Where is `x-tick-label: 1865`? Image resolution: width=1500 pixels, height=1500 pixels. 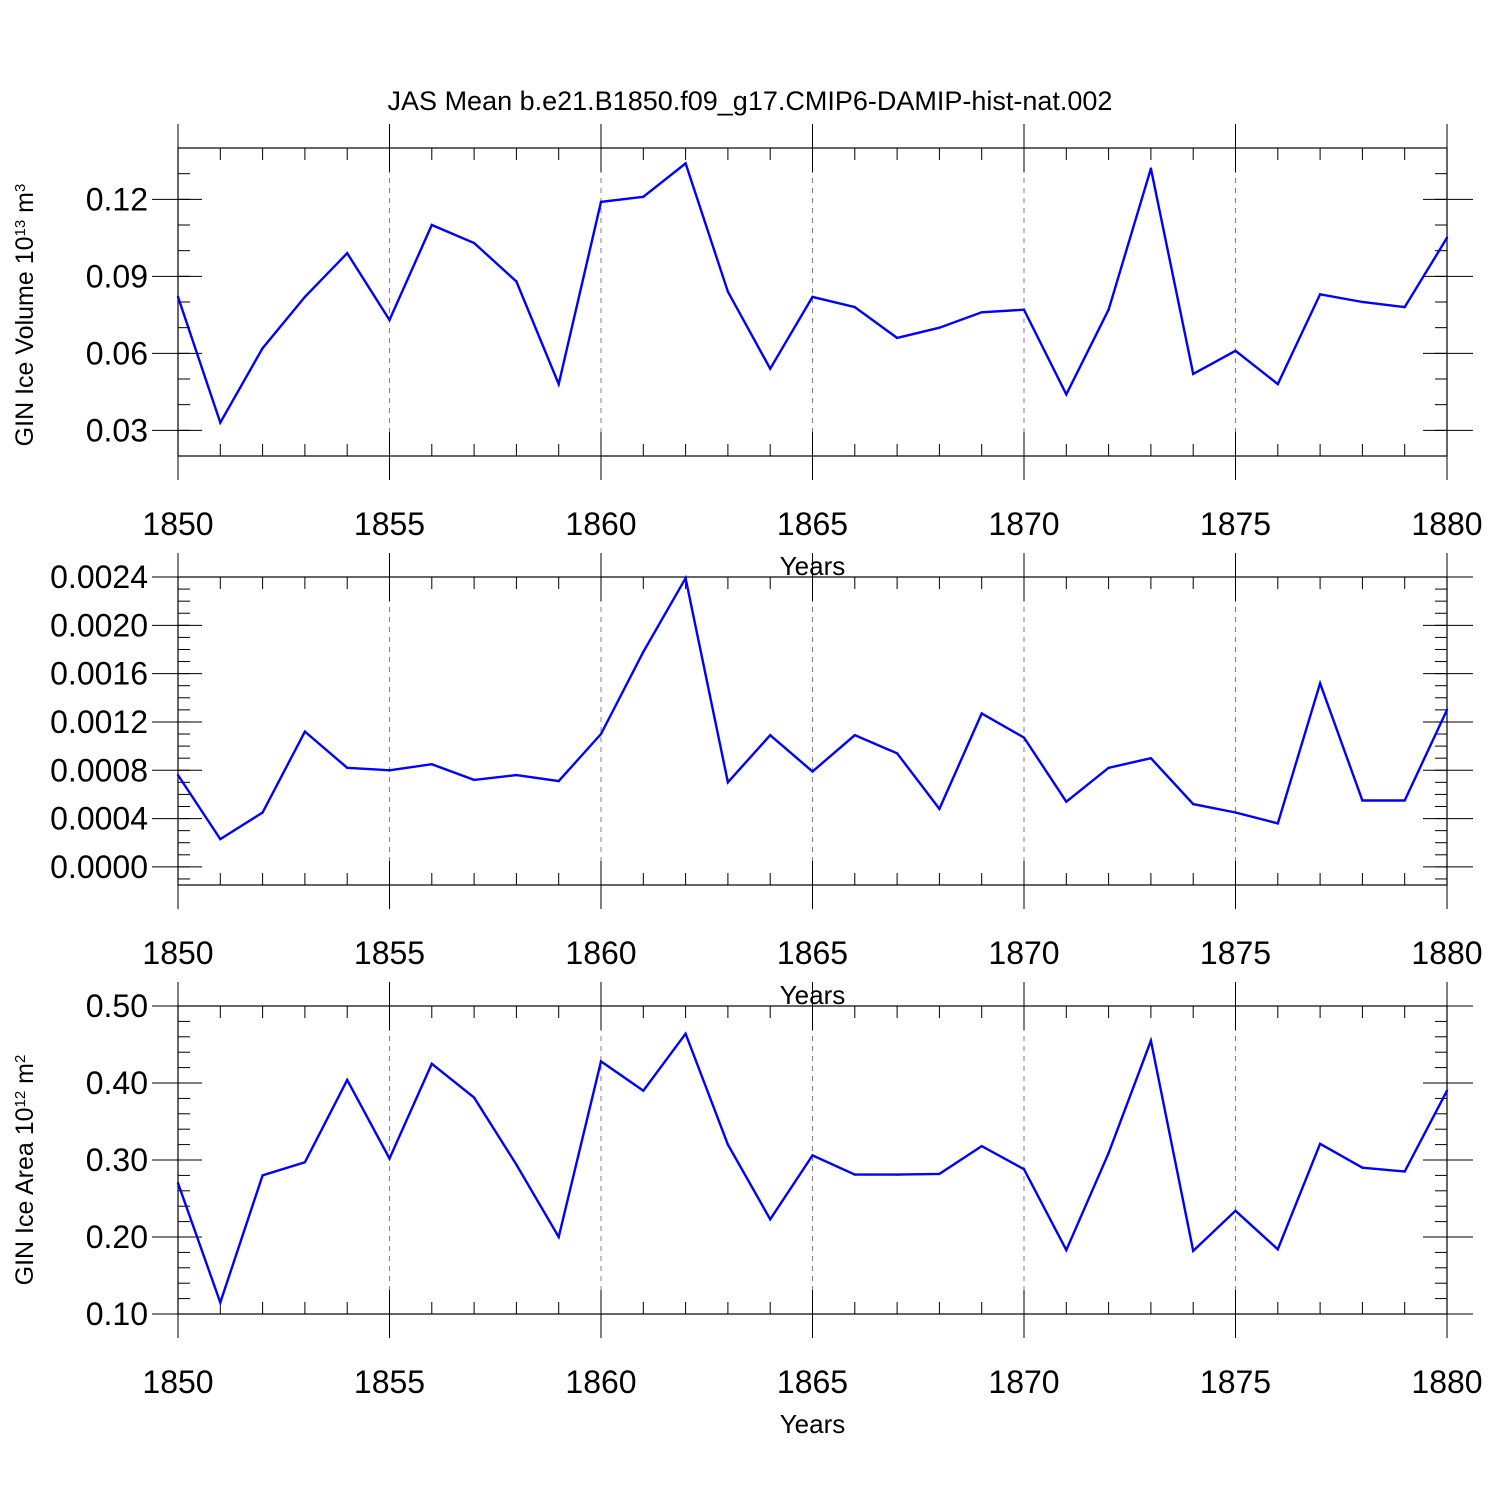
x-tick-label: 1865 is located at coordinates (812, 1382).